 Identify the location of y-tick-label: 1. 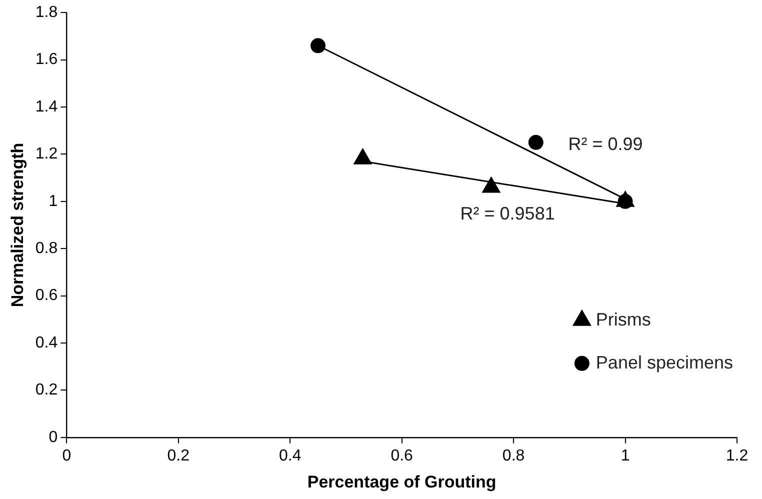
(53, 201).